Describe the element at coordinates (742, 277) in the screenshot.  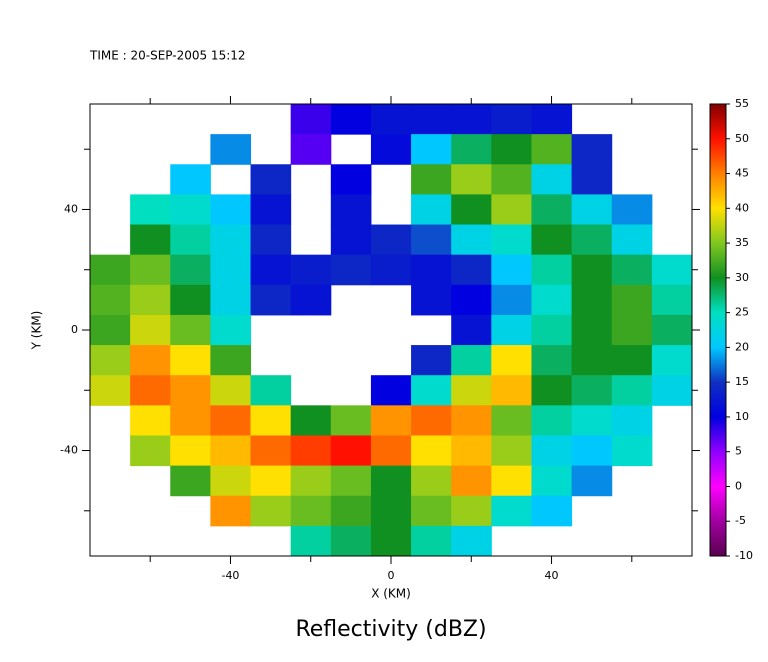
I see `colorbar-tick-label: 30` at that location.